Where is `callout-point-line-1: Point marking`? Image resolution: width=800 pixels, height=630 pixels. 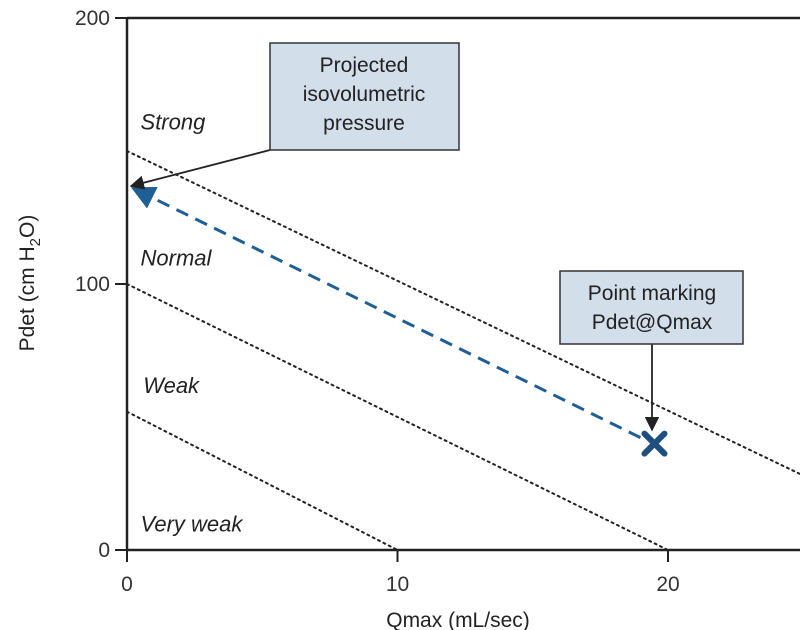 callout-point-line-1: Point marking is located at coordinates (652, 293).